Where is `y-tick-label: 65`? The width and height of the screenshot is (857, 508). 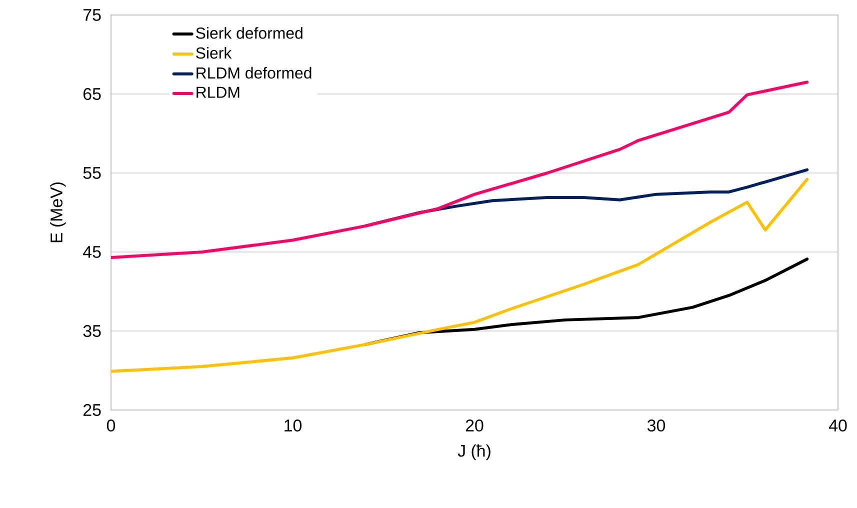 y-tick-label: 65 is located at coordinates (92, 94).